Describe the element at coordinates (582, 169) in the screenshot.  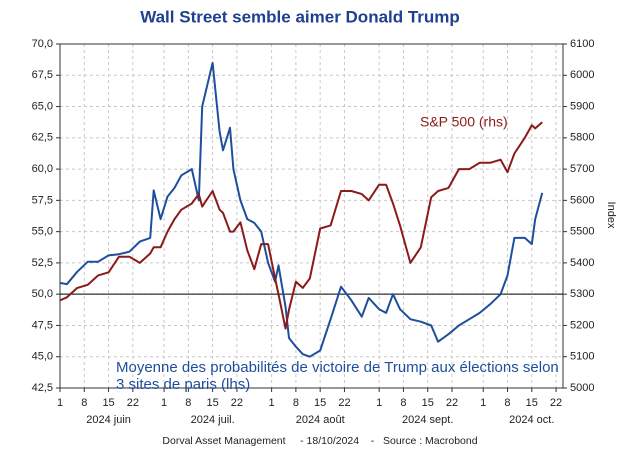
I see `y2-tick-label: 5700` at that location.